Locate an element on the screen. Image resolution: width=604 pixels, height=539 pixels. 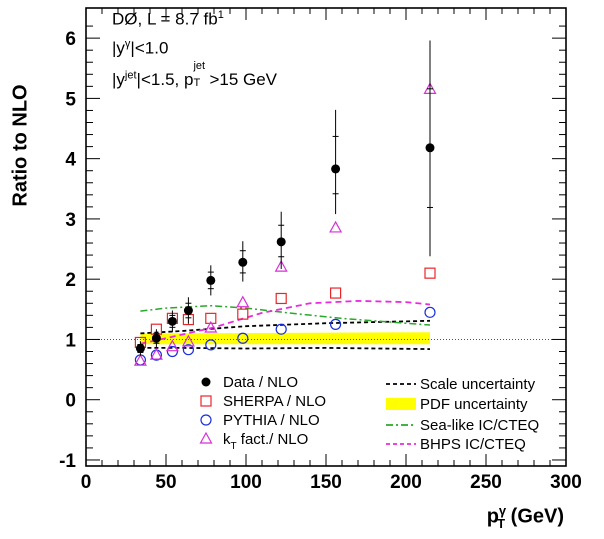
legend-swatch-pdf is located at coordinates (401, 404).